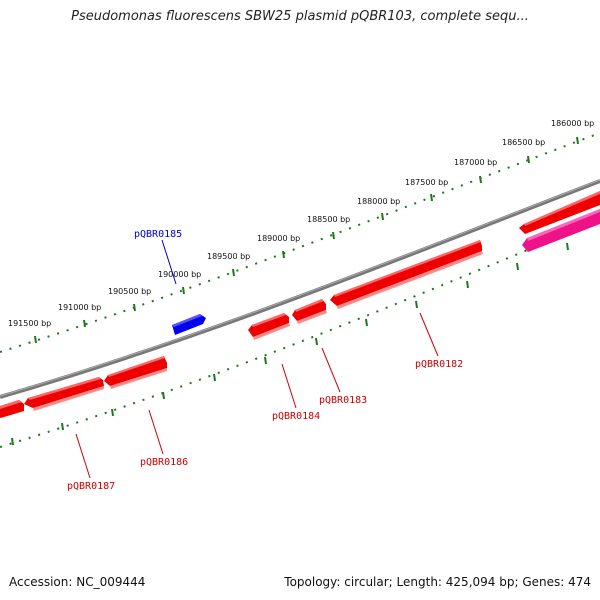  I want to click on leader-pqbr0187, so click(83, 456).